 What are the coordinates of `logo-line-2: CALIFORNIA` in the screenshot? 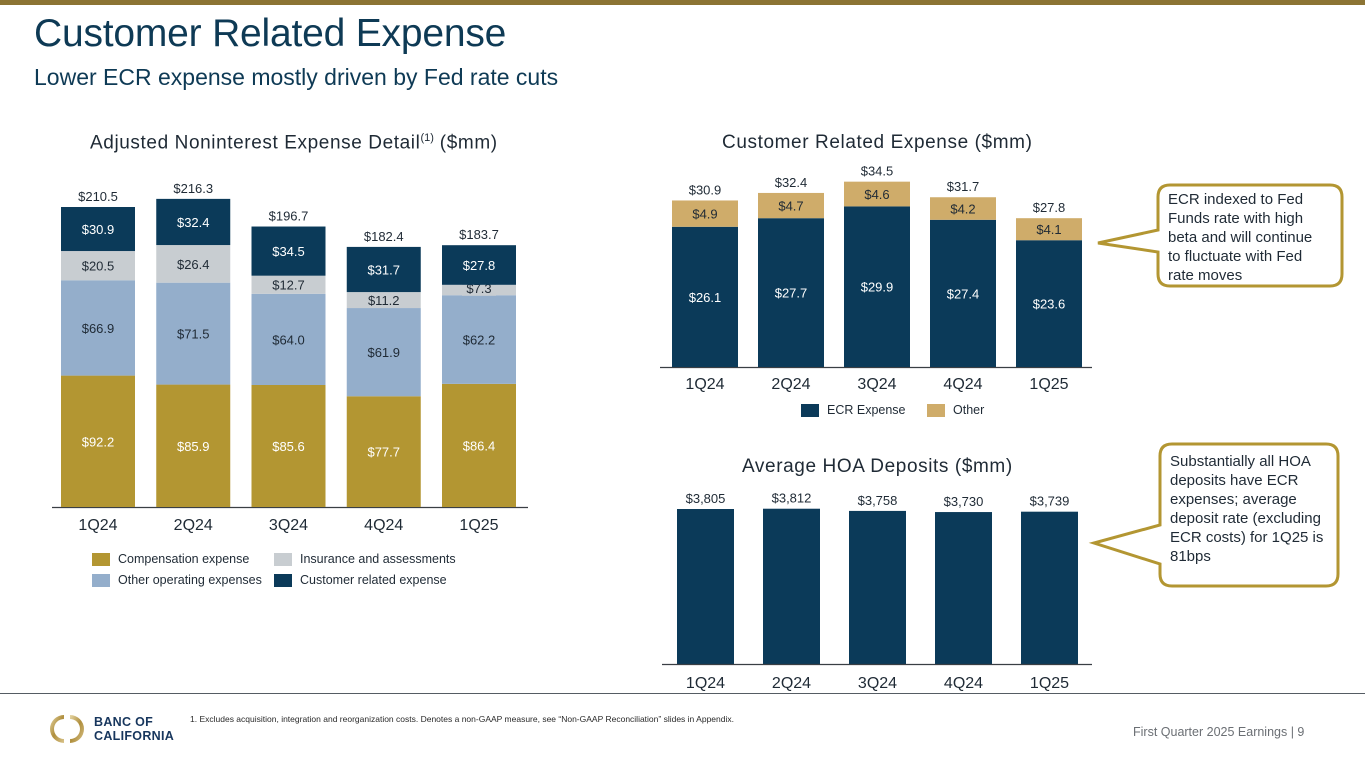 It's located at (134, 736).